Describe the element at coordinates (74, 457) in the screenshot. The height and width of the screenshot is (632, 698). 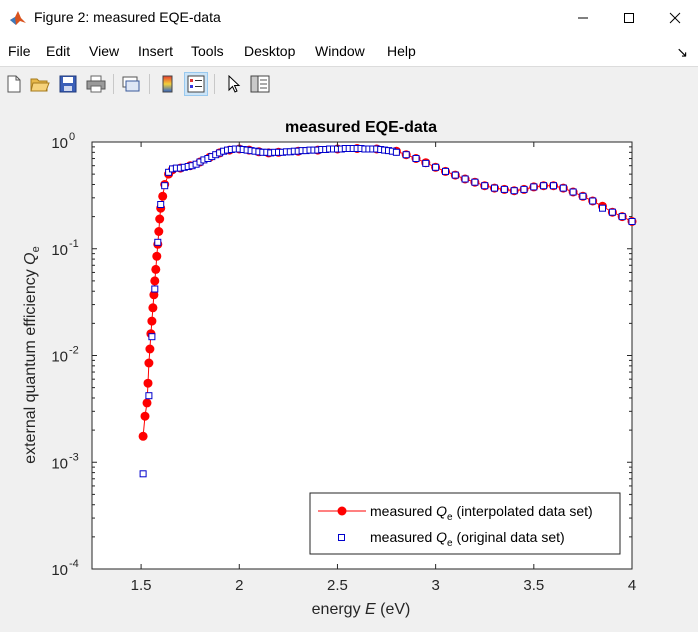
I see `y-tick-exponent: -3` at that location.